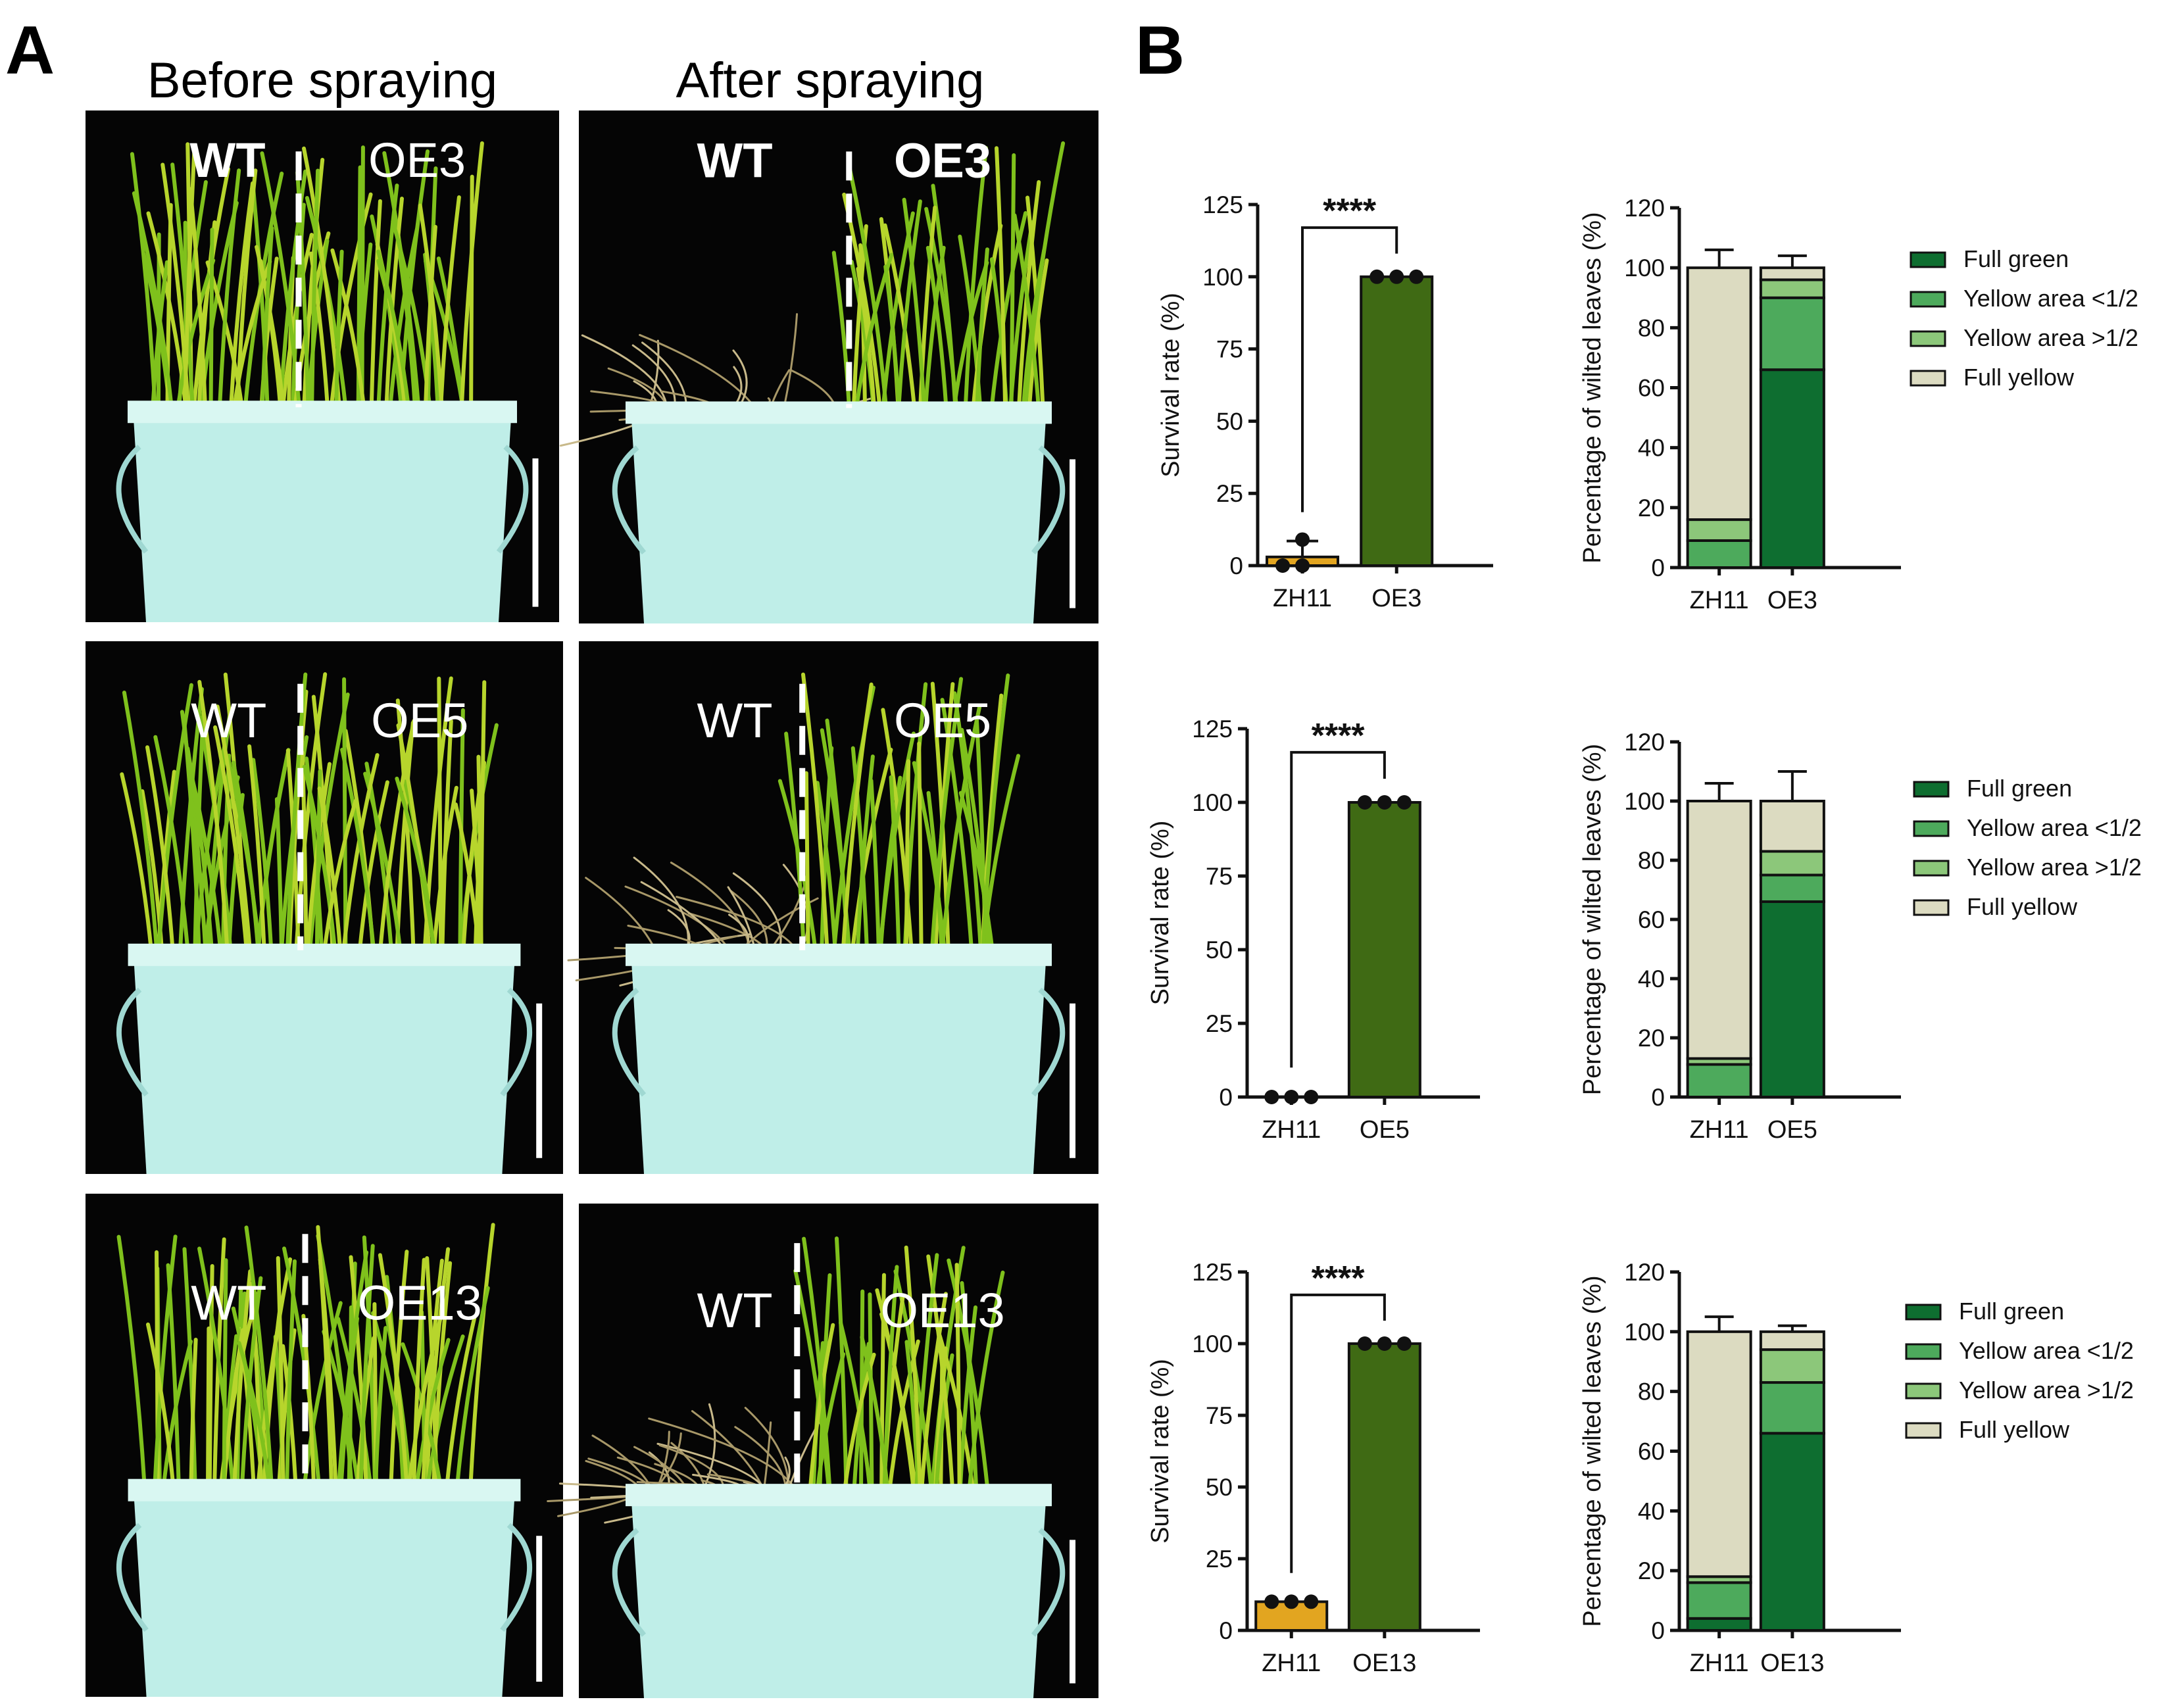 The width and height of the screenshot is (2170, 1708). I want to click on photo-panel-after-3: WT OE13, so click(822, 1451).